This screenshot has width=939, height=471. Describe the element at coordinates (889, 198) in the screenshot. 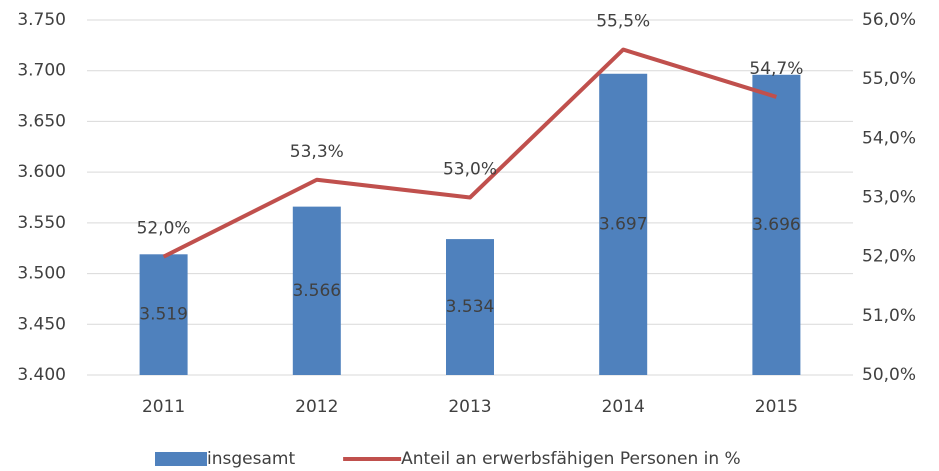

I see `y2-tick-label: 53,0%` at that location.